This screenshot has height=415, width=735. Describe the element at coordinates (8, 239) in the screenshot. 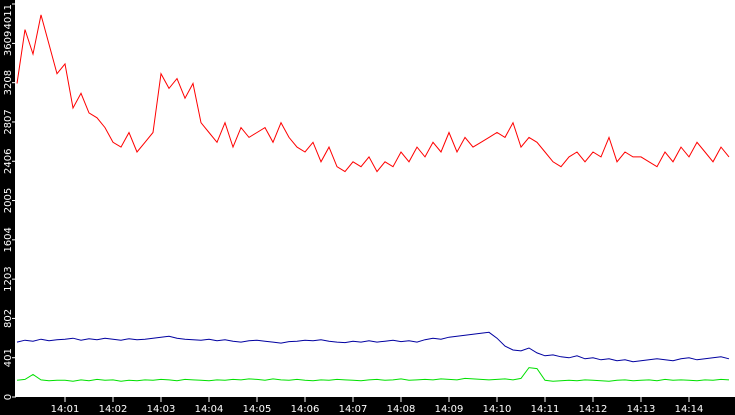

I see `y-tick-label: 1604` at that location.